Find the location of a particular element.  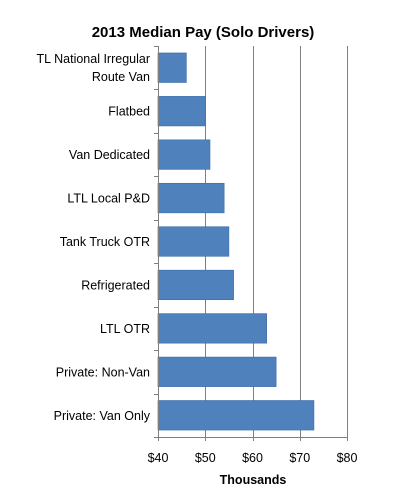

category-label: LTL OTR is located at coordinates (125, 329).